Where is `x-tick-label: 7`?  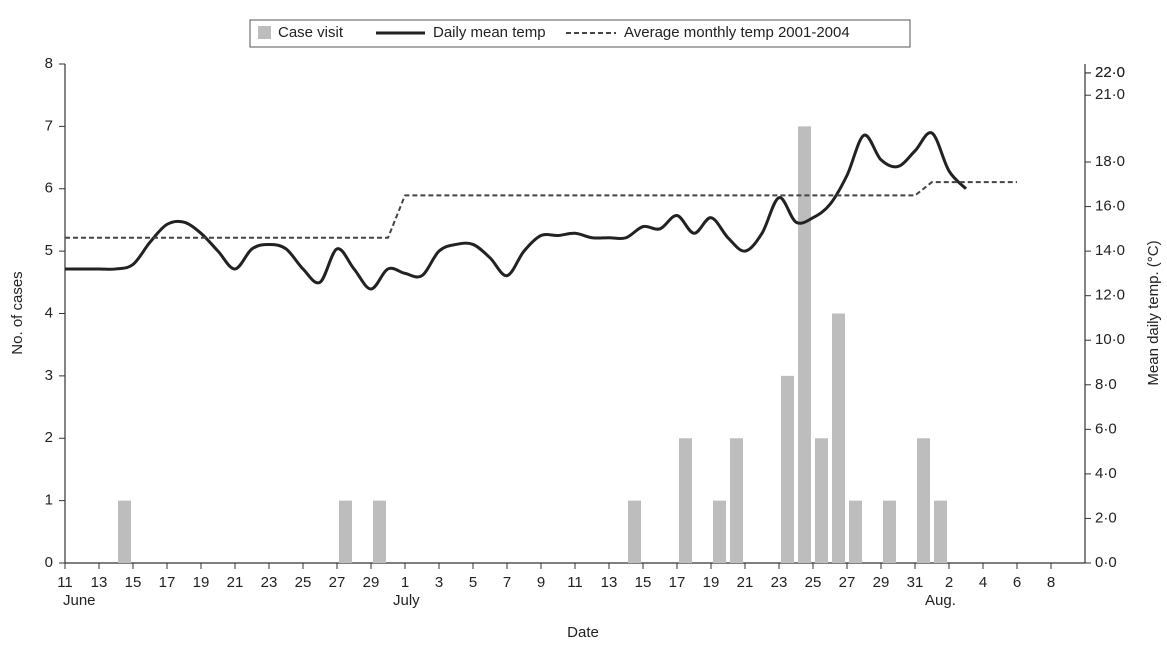
x-tick-label: 7 is located at coordinates (507, 582).